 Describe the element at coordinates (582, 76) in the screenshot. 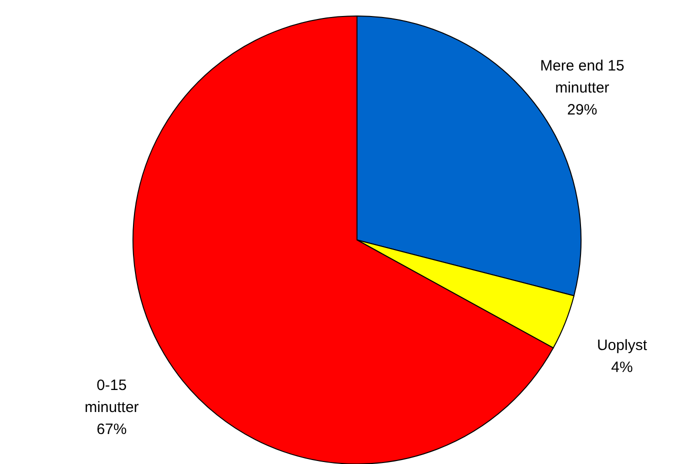

I see `slice-label: Mere end 15 minutter` at that location.